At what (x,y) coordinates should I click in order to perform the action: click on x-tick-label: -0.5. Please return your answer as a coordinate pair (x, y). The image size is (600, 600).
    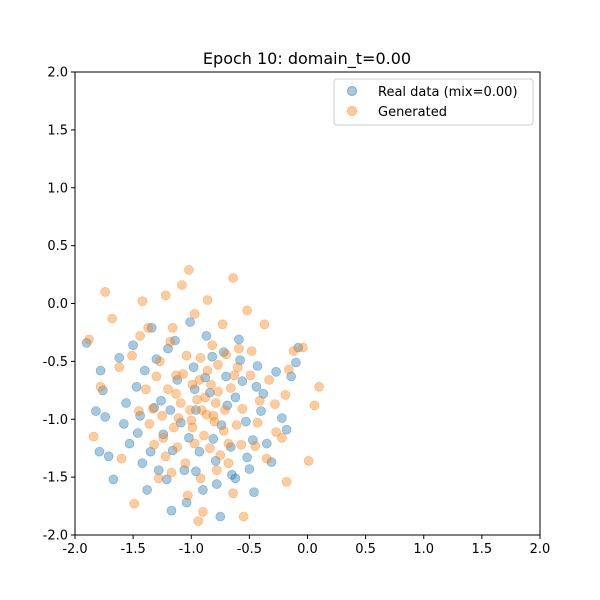
    Looking at the image, I should click on (249, 549).